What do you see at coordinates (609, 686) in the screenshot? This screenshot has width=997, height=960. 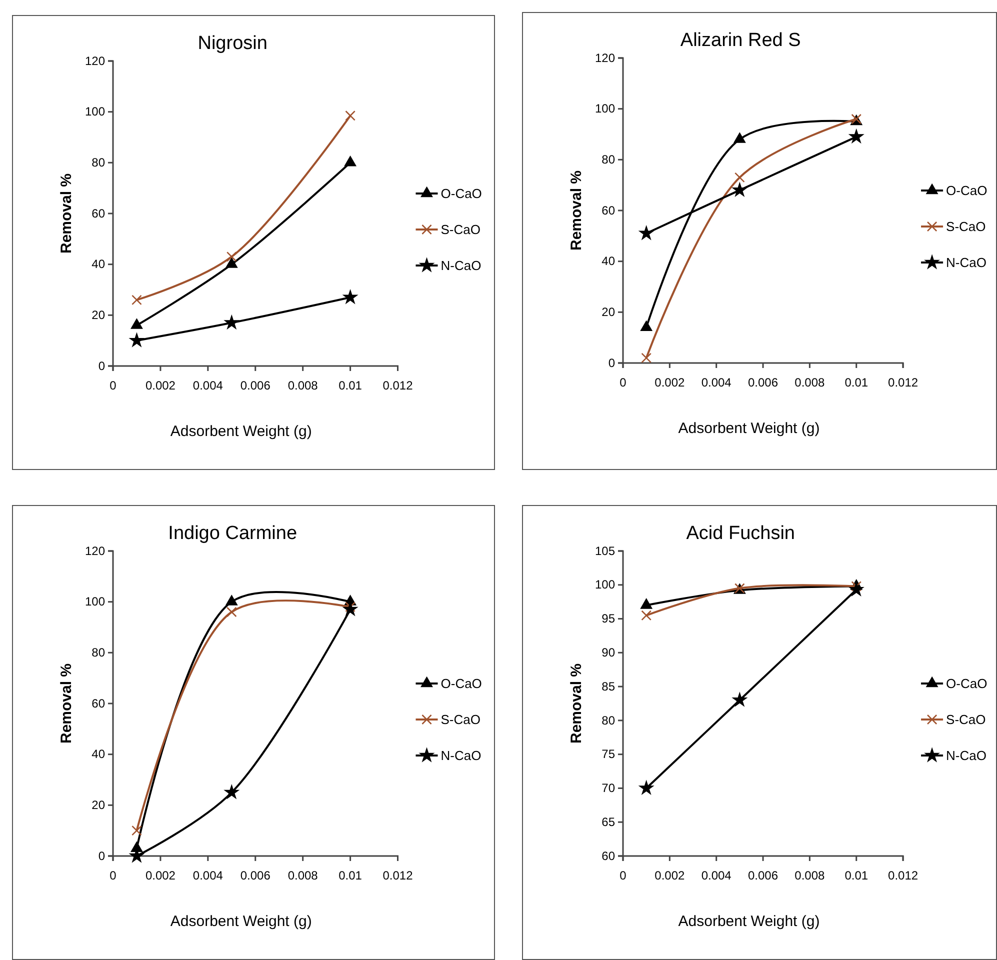 I see `y-tick-label: 85` at bounding box center [609, 686].